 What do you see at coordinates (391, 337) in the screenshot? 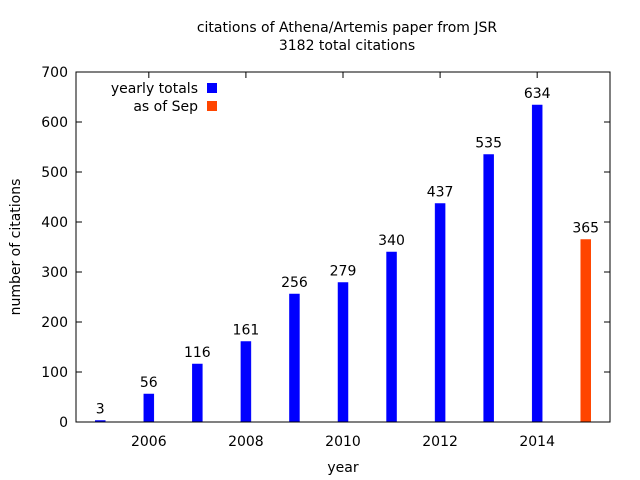
I see `bar-2011` at bounding box center [391, 337].